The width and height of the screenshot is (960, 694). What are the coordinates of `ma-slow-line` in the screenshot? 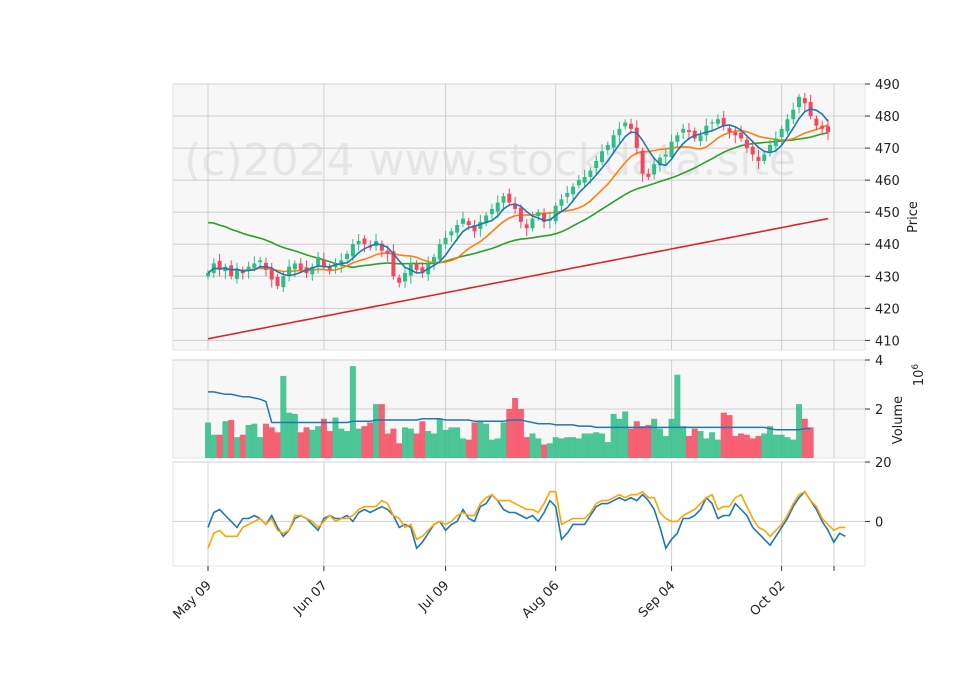 It's located at (518, 200).